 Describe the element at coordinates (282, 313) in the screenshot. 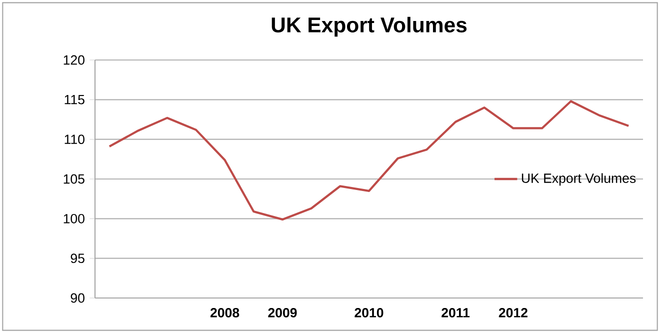

I see `x-tick-label: 2009` at that location.